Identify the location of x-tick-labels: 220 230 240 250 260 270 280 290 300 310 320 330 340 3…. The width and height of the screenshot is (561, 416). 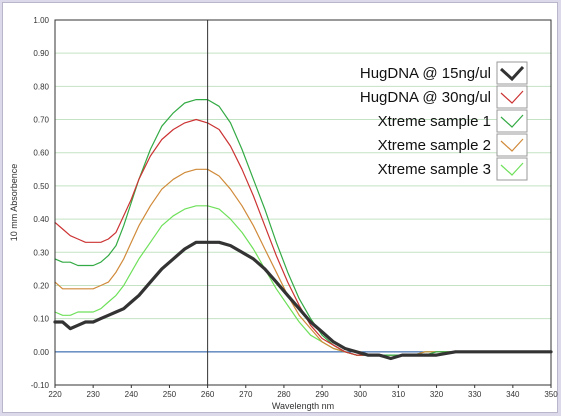
(303, 392).